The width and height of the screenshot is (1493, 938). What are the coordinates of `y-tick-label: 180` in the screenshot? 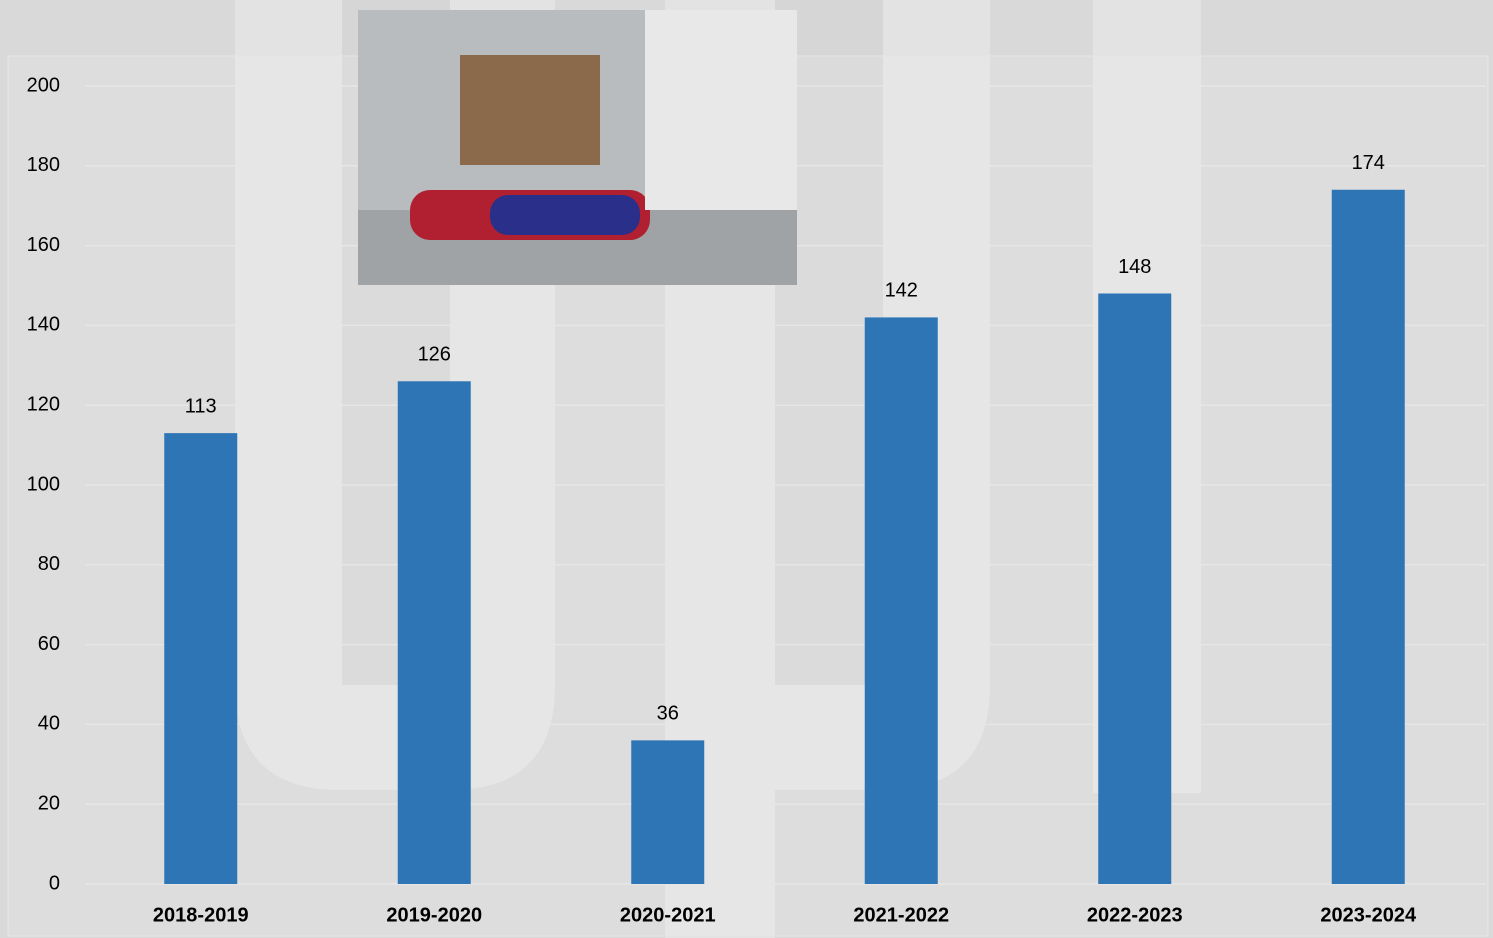 It's located at (43, 165).